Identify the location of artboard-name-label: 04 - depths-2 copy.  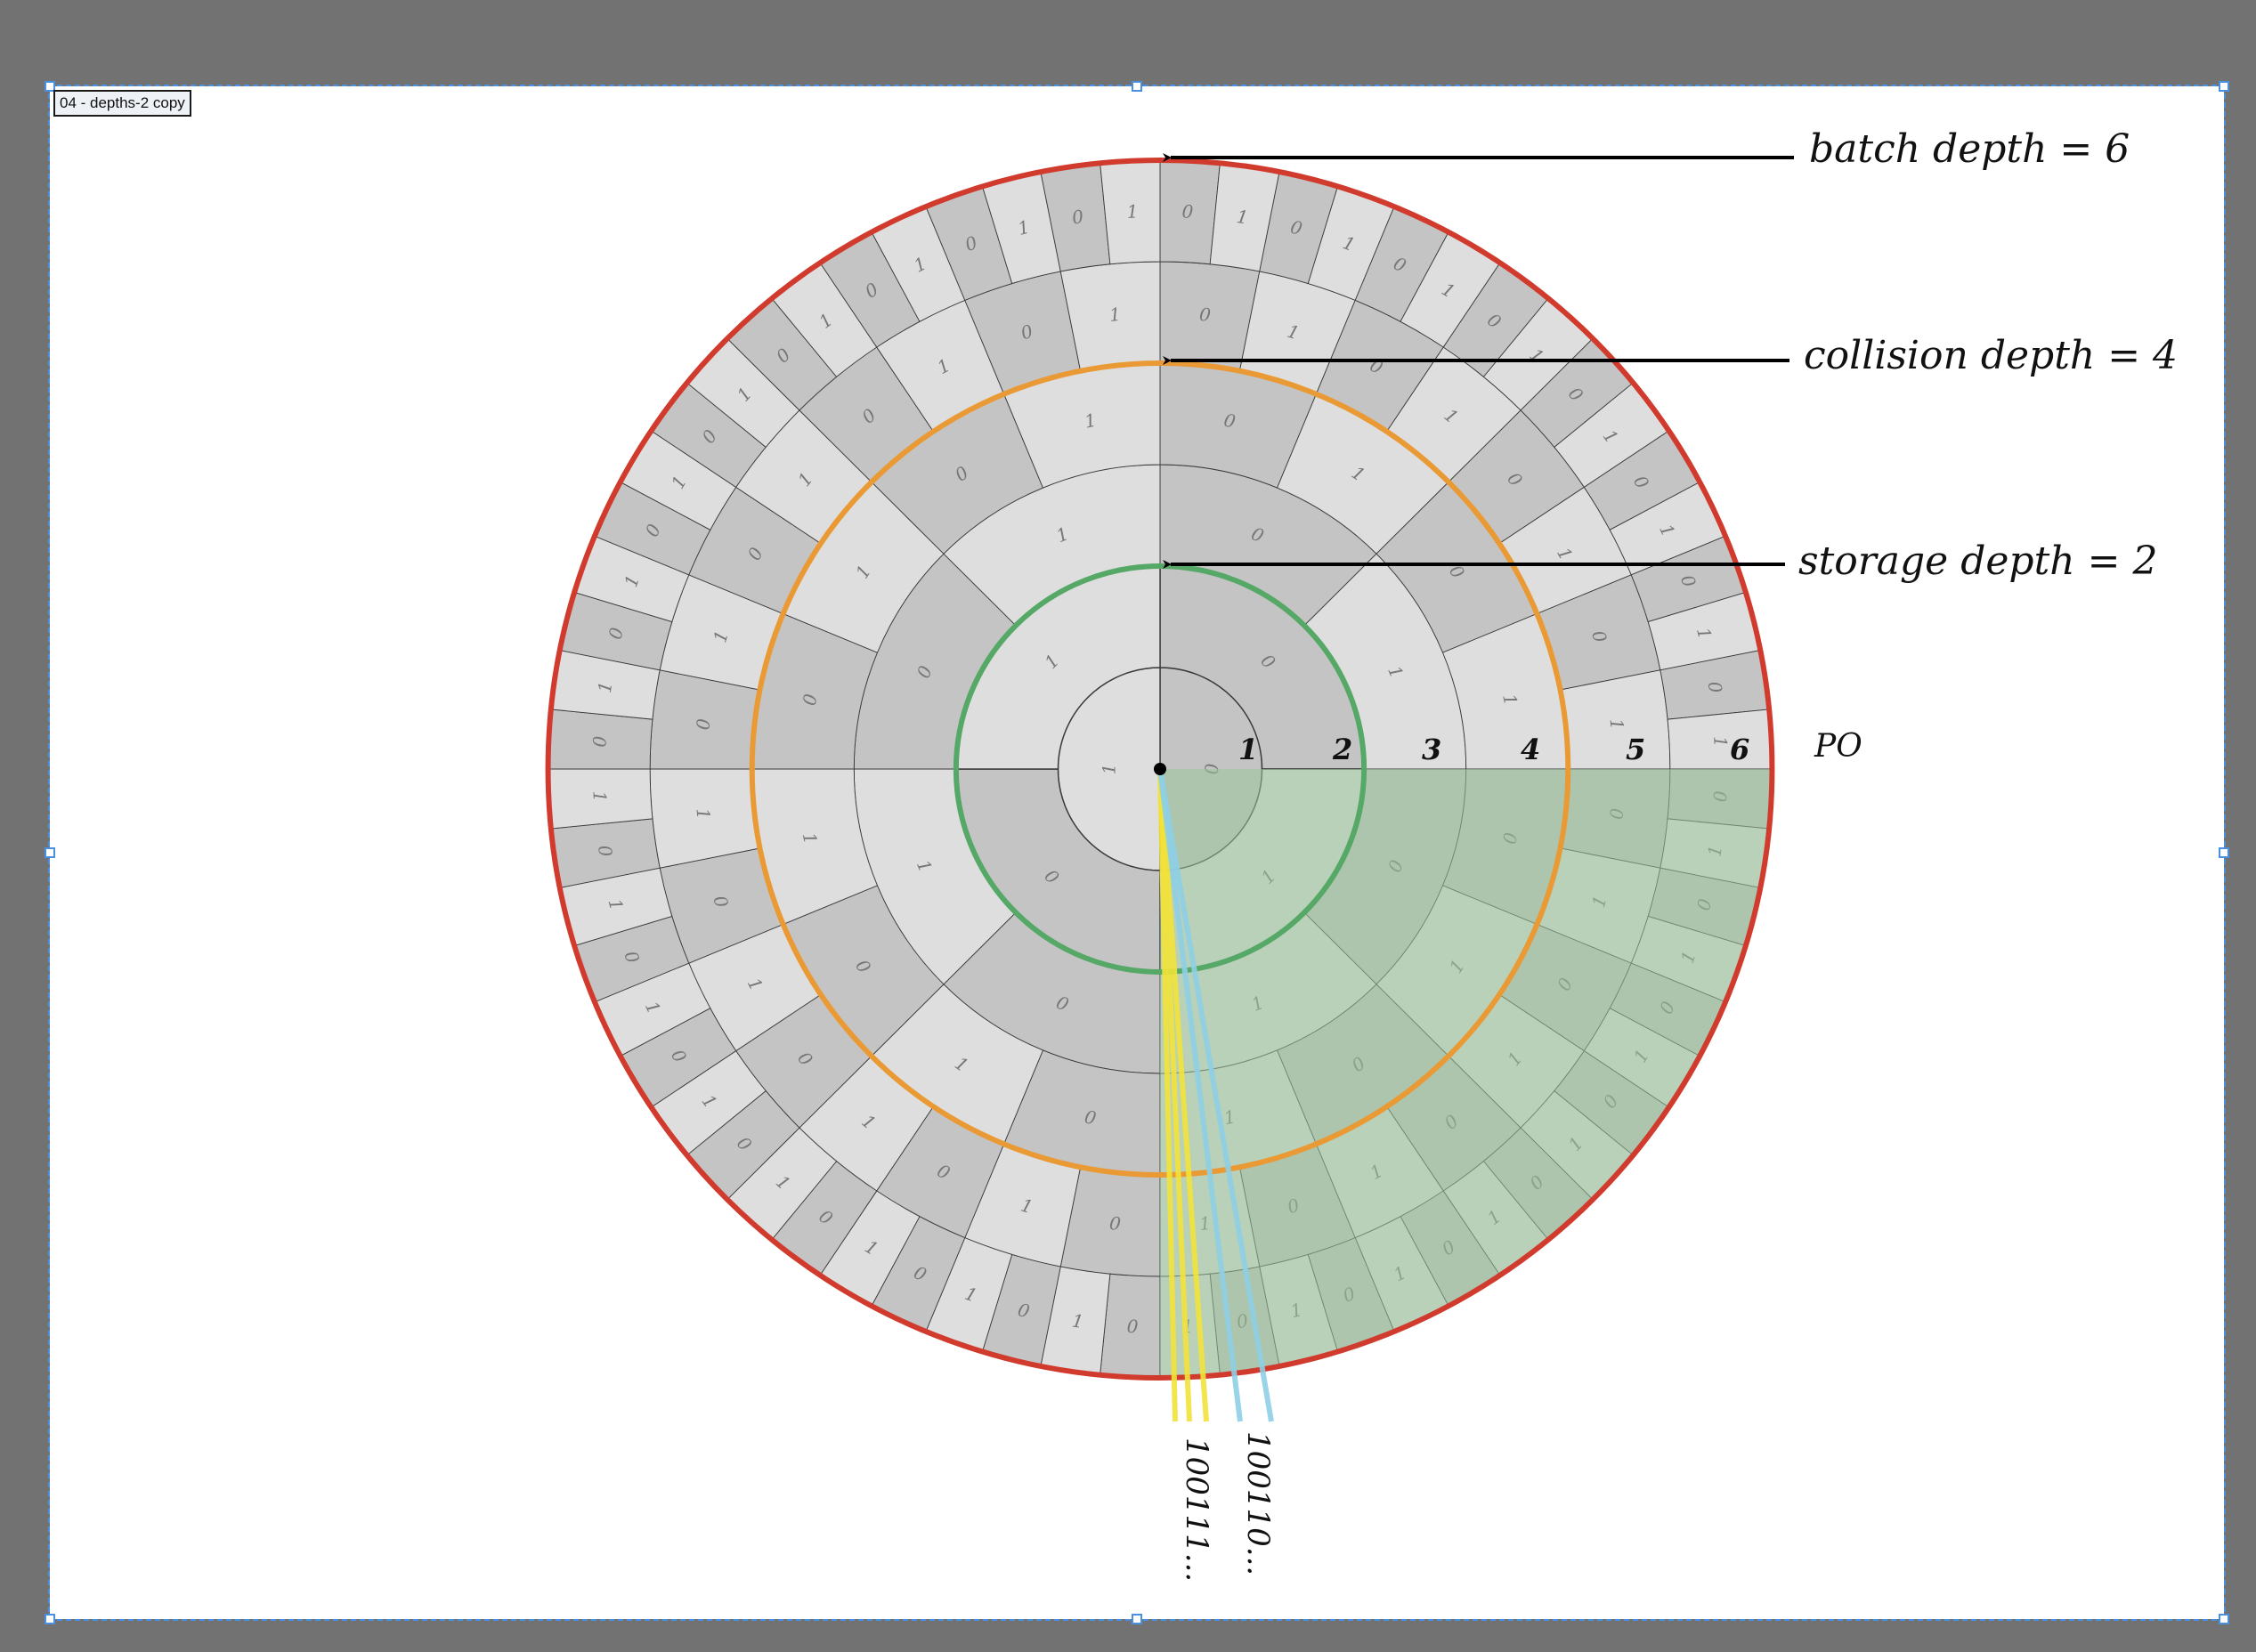
(122, 103).